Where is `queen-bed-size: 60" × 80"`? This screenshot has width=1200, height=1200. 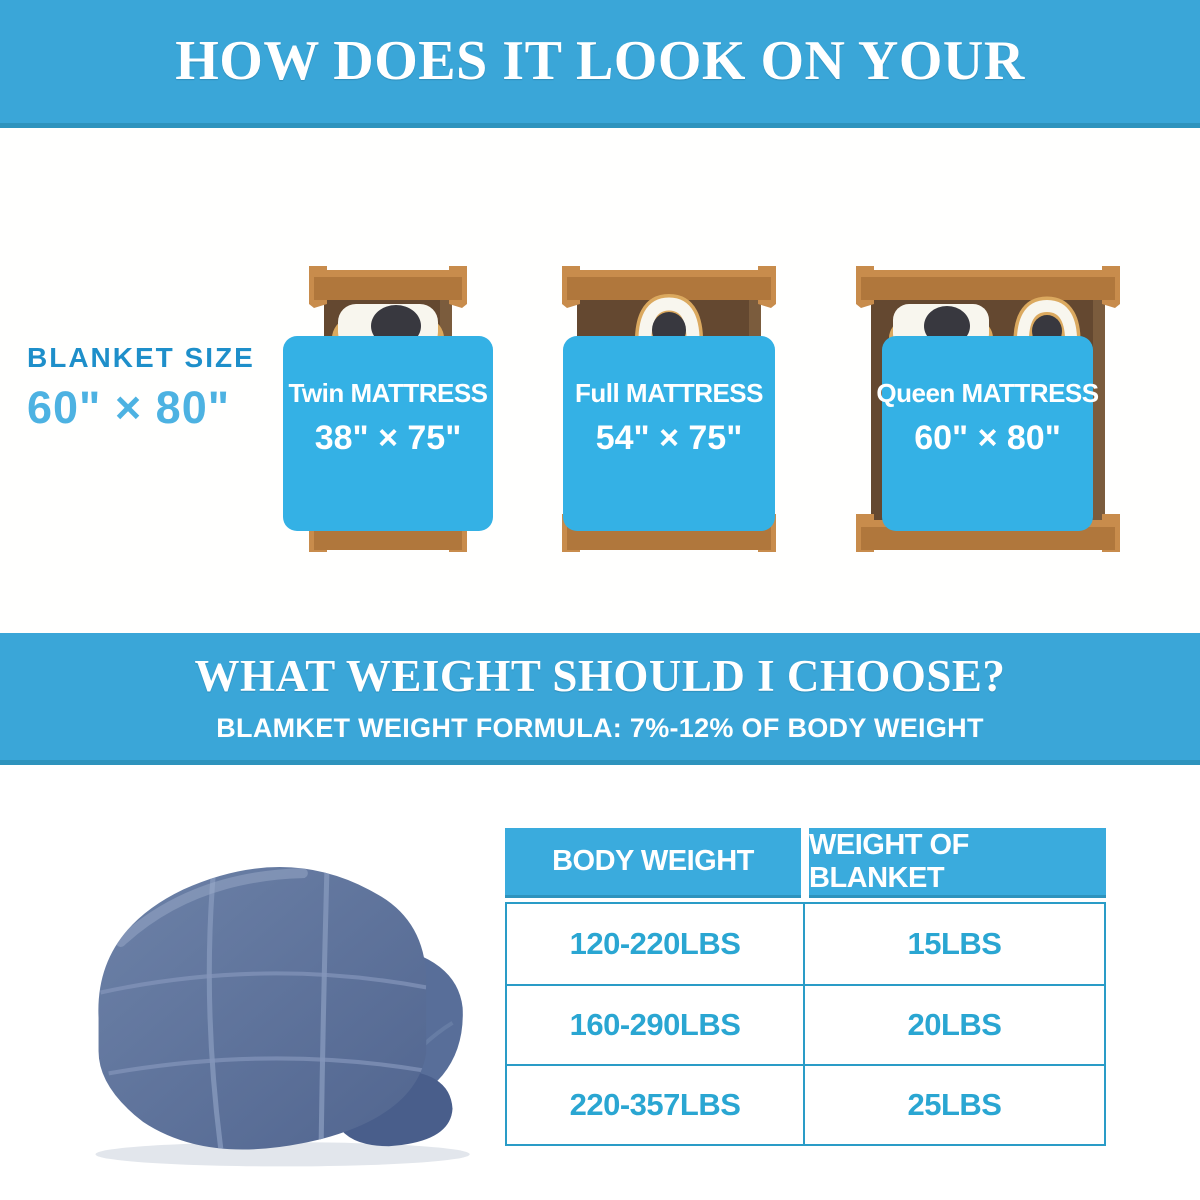
queen-bed-size: 60" × 80" is located at coordinates (987, 438).